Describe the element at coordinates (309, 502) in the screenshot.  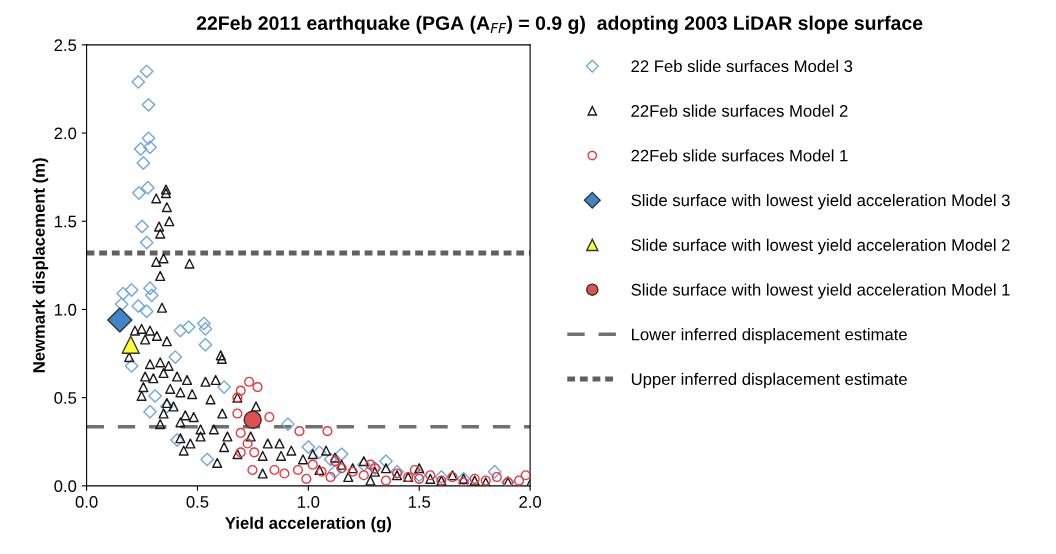
I see `x-tick-label: 1.0` at that location.